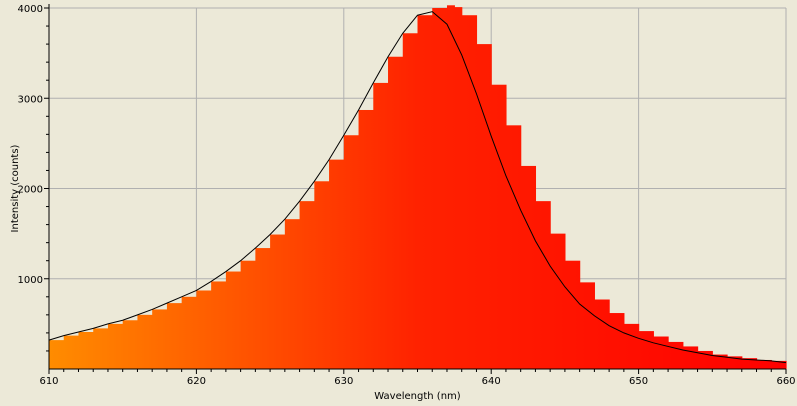 The height and width of the screenshot is (406, 797). What do you see at coordinates (343, 381) in the screenshot?
I see `x-tick-label: 630` at bounding box center [343, 381].